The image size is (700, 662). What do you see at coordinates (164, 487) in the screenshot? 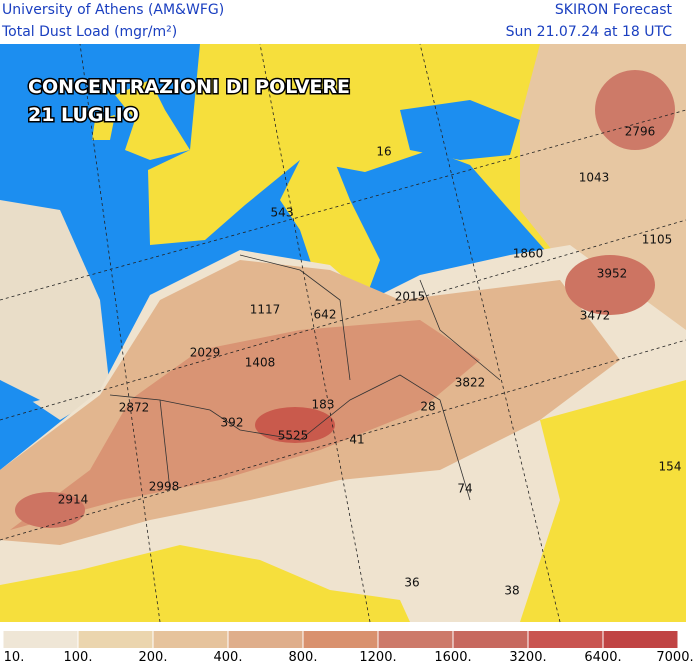
I see `map-value-label: 2998` at bounding box center [164, 487].